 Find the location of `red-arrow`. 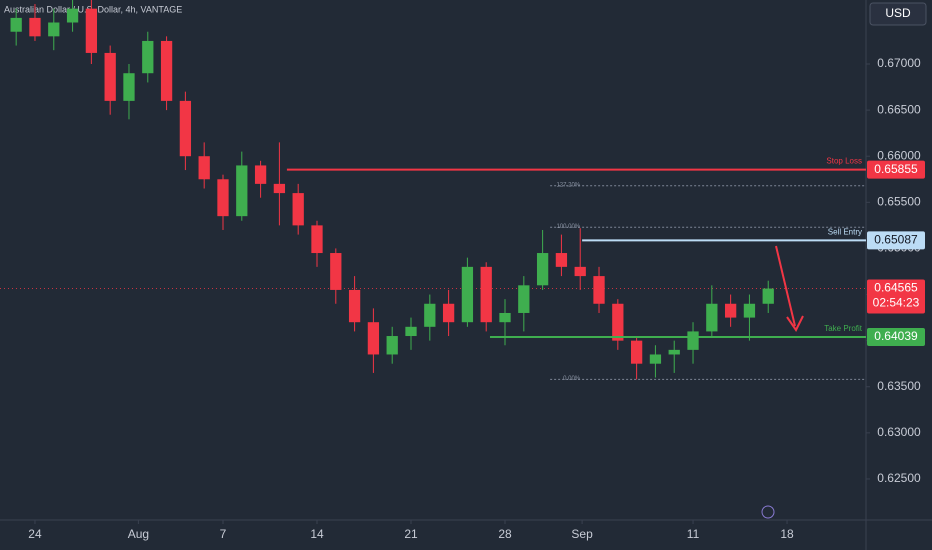

red-arrow is located at coordinates (789, 288).